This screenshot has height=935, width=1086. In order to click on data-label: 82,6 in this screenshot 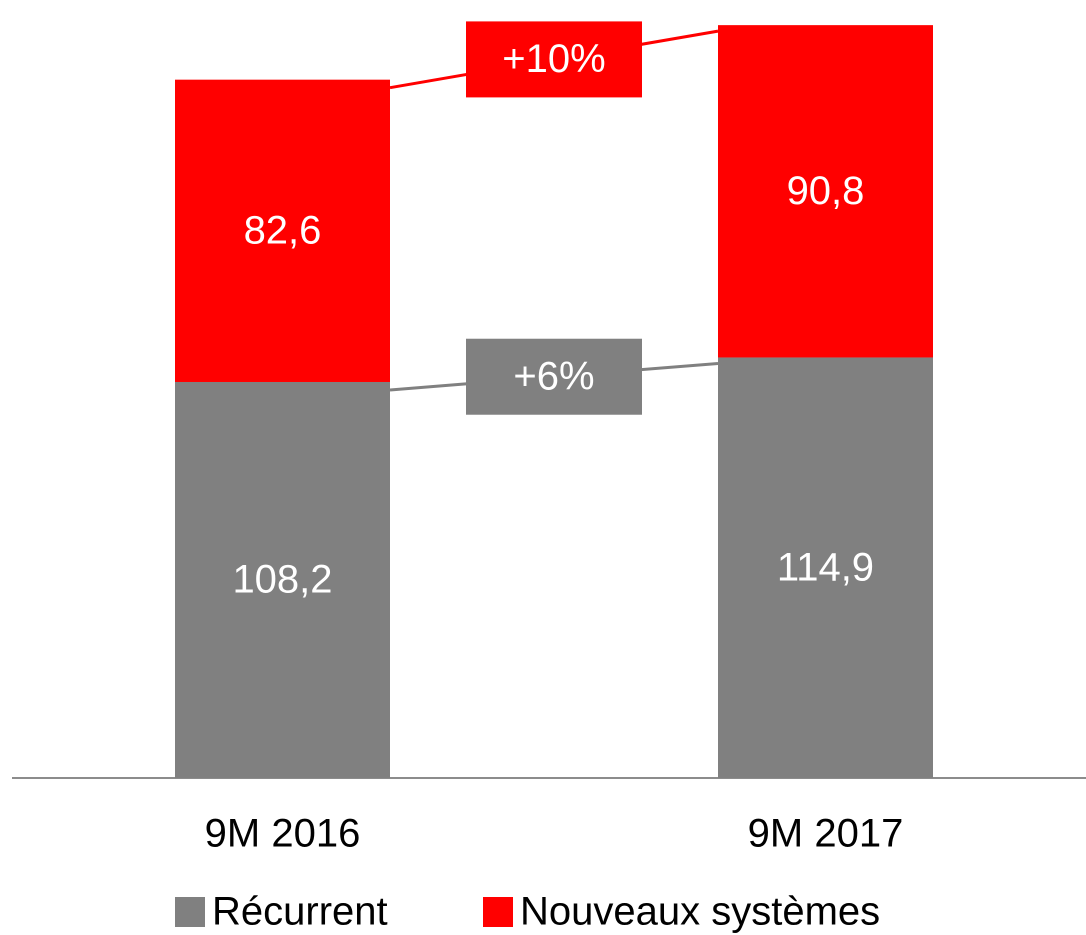, I will do `click(283, 230)`.